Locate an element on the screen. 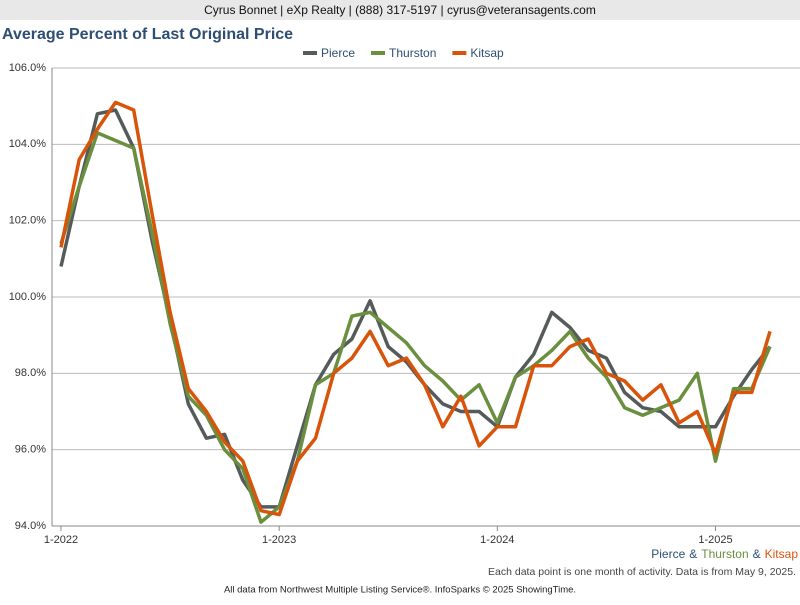 Image resolution: width=800 pixels, height=605 pixels. y-tick-label: 104.0% is located at coordinates (28, 144).